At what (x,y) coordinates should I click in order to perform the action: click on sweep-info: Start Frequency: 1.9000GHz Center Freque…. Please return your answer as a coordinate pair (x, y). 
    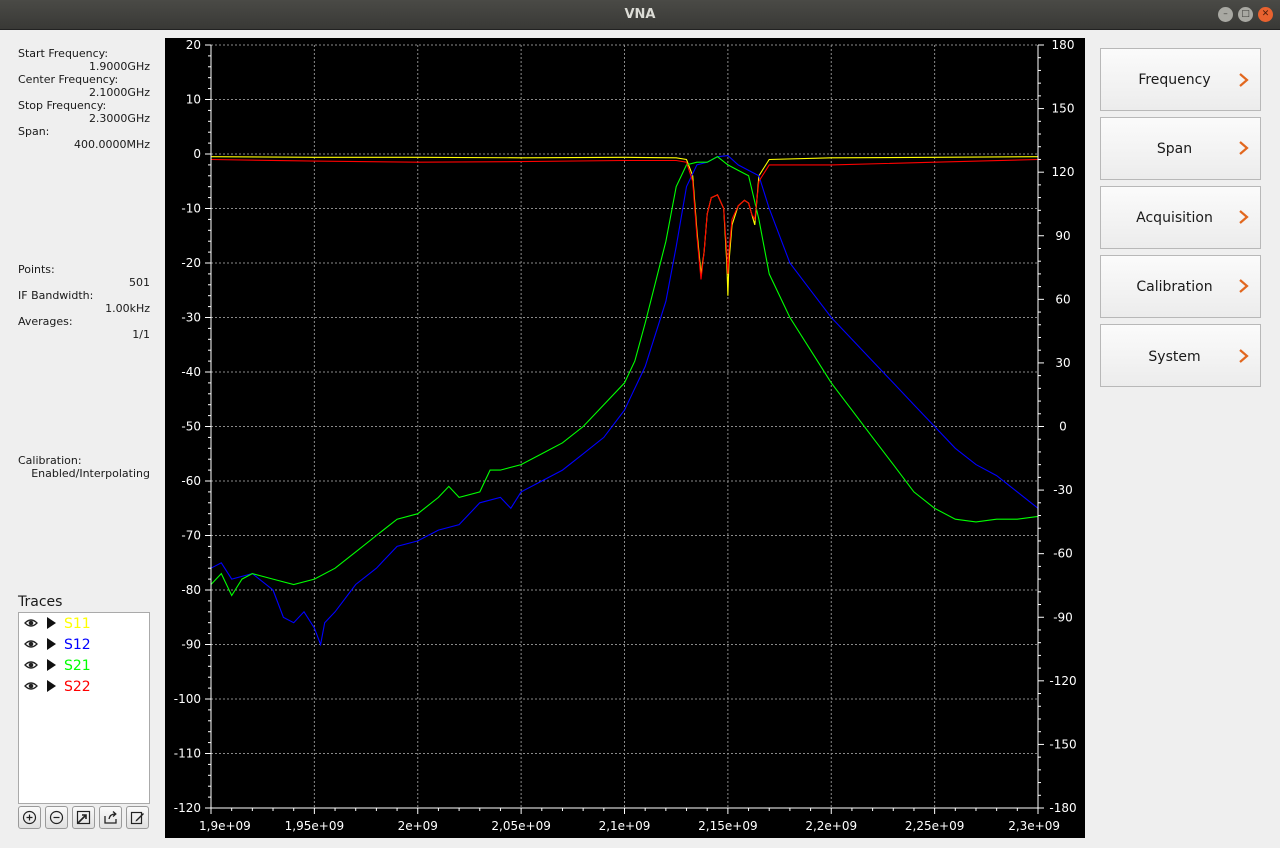
    Looking at the image, I should click on (84, 99).